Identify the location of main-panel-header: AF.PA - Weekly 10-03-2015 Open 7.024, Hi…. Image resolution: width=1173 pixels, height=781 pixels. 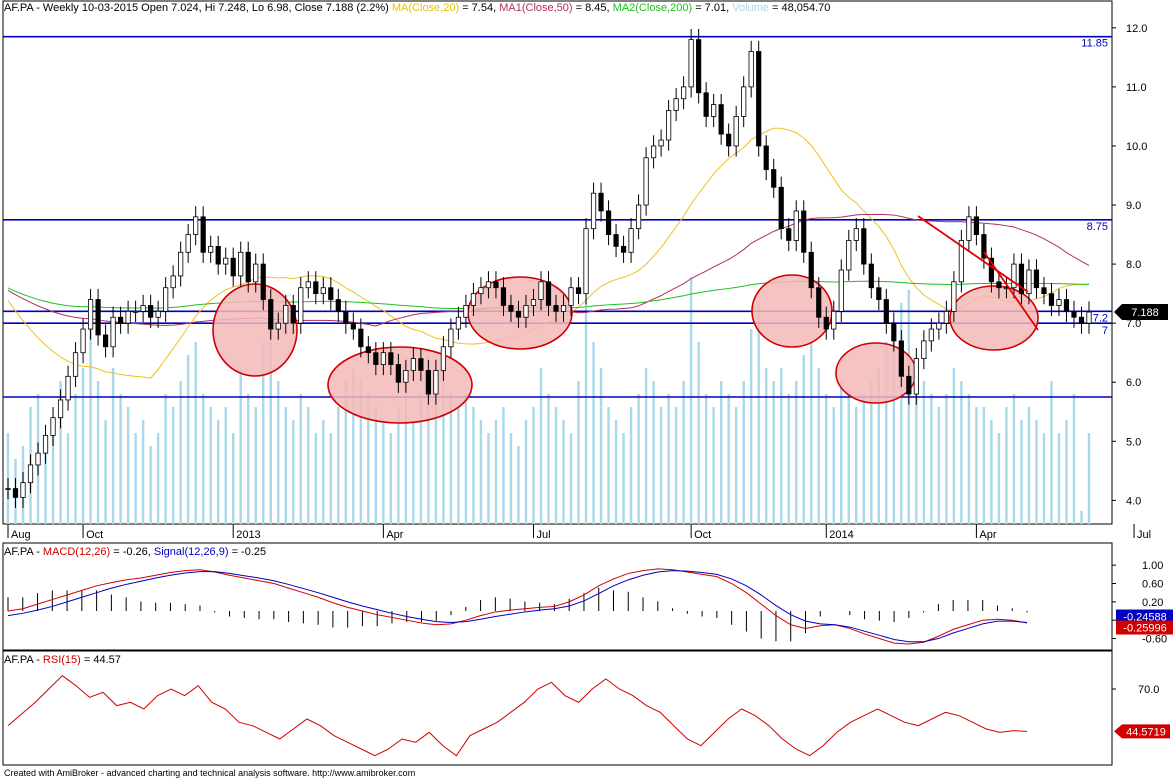
(417, 8).